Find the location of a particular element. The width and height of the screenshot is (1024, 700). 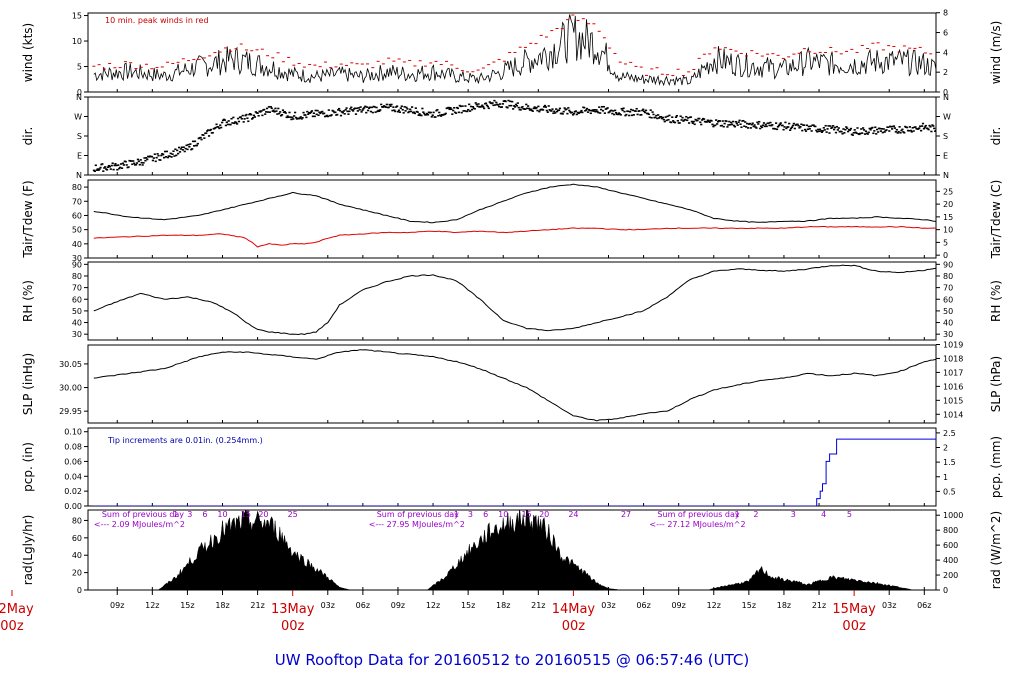

temp-ytick-label: 50 is located at coordinates (77, 230).